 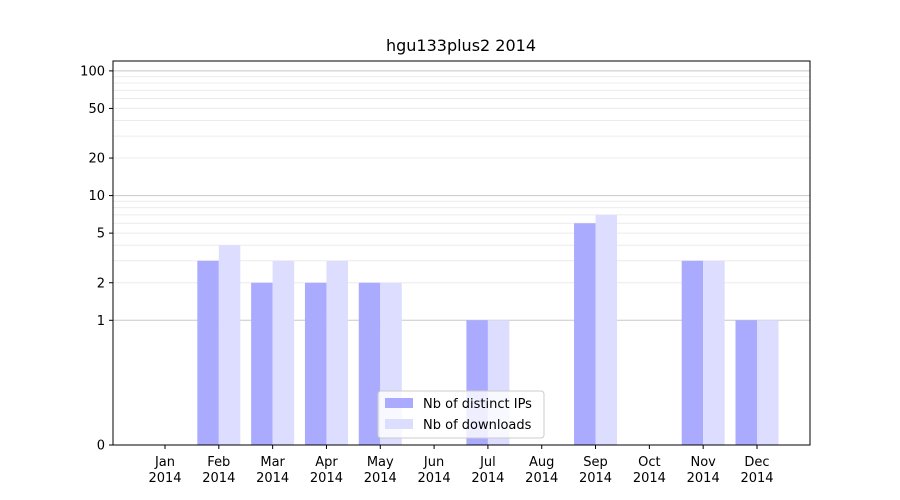 What do you see at coordinates (101, 234) in the screenshot?
I see `y-tick-label: 5` at bounding box center [101, 234].